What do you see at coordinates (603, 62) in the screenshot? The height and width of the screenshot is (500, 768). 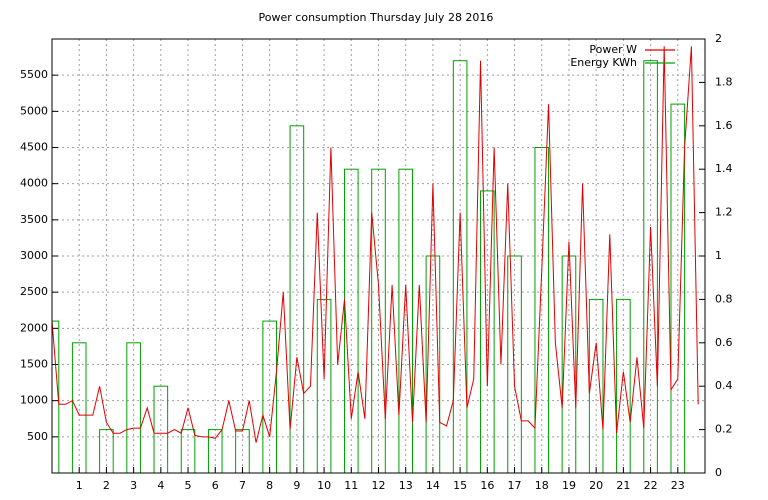 I see `legend-label: Energy KWh` at bounding box center [603, 62].